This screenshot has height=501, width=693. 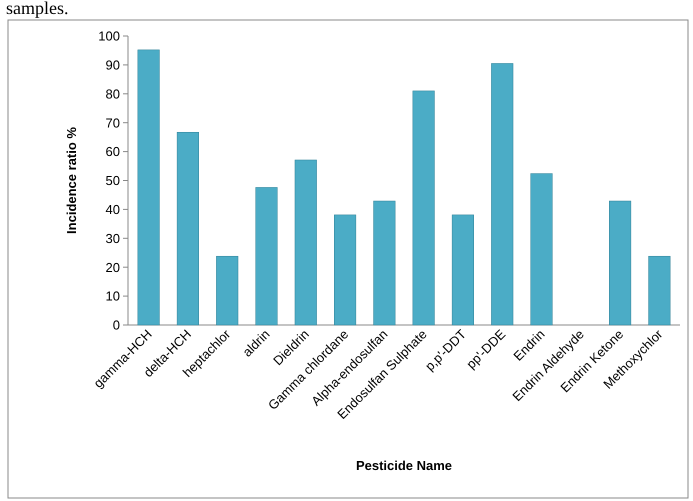 I want to click on y-tick-label: 70, so click(x=113, y=122).